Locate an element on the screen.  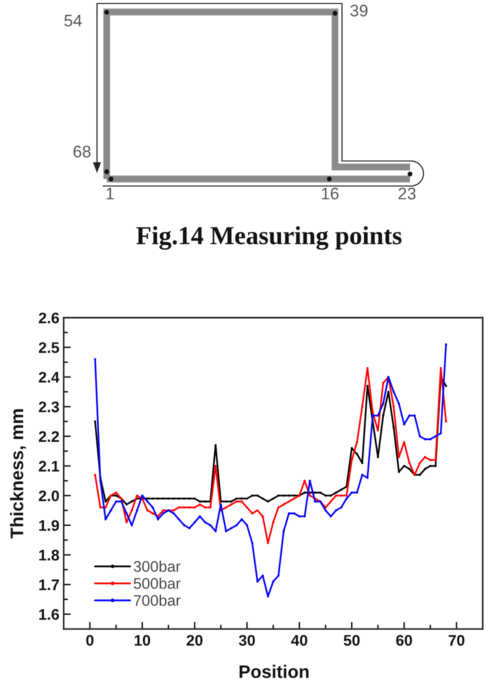
x-tick-label: 60 is located at coordinates (404, 640).